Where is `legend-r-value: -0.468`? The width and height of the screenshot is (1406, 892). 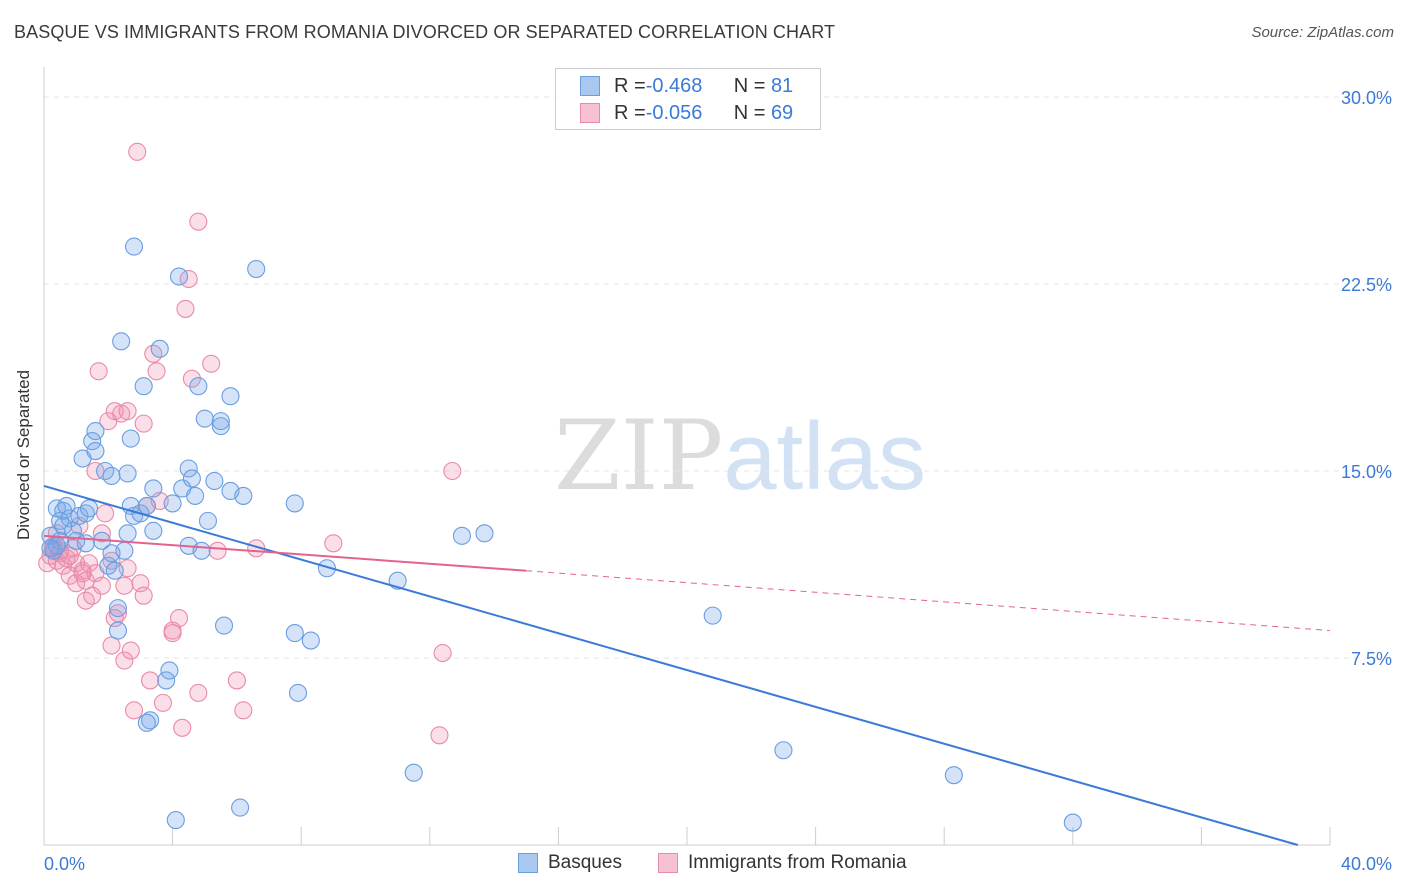
legend-r-value: -0.468 is located at coordinates (674, 85).